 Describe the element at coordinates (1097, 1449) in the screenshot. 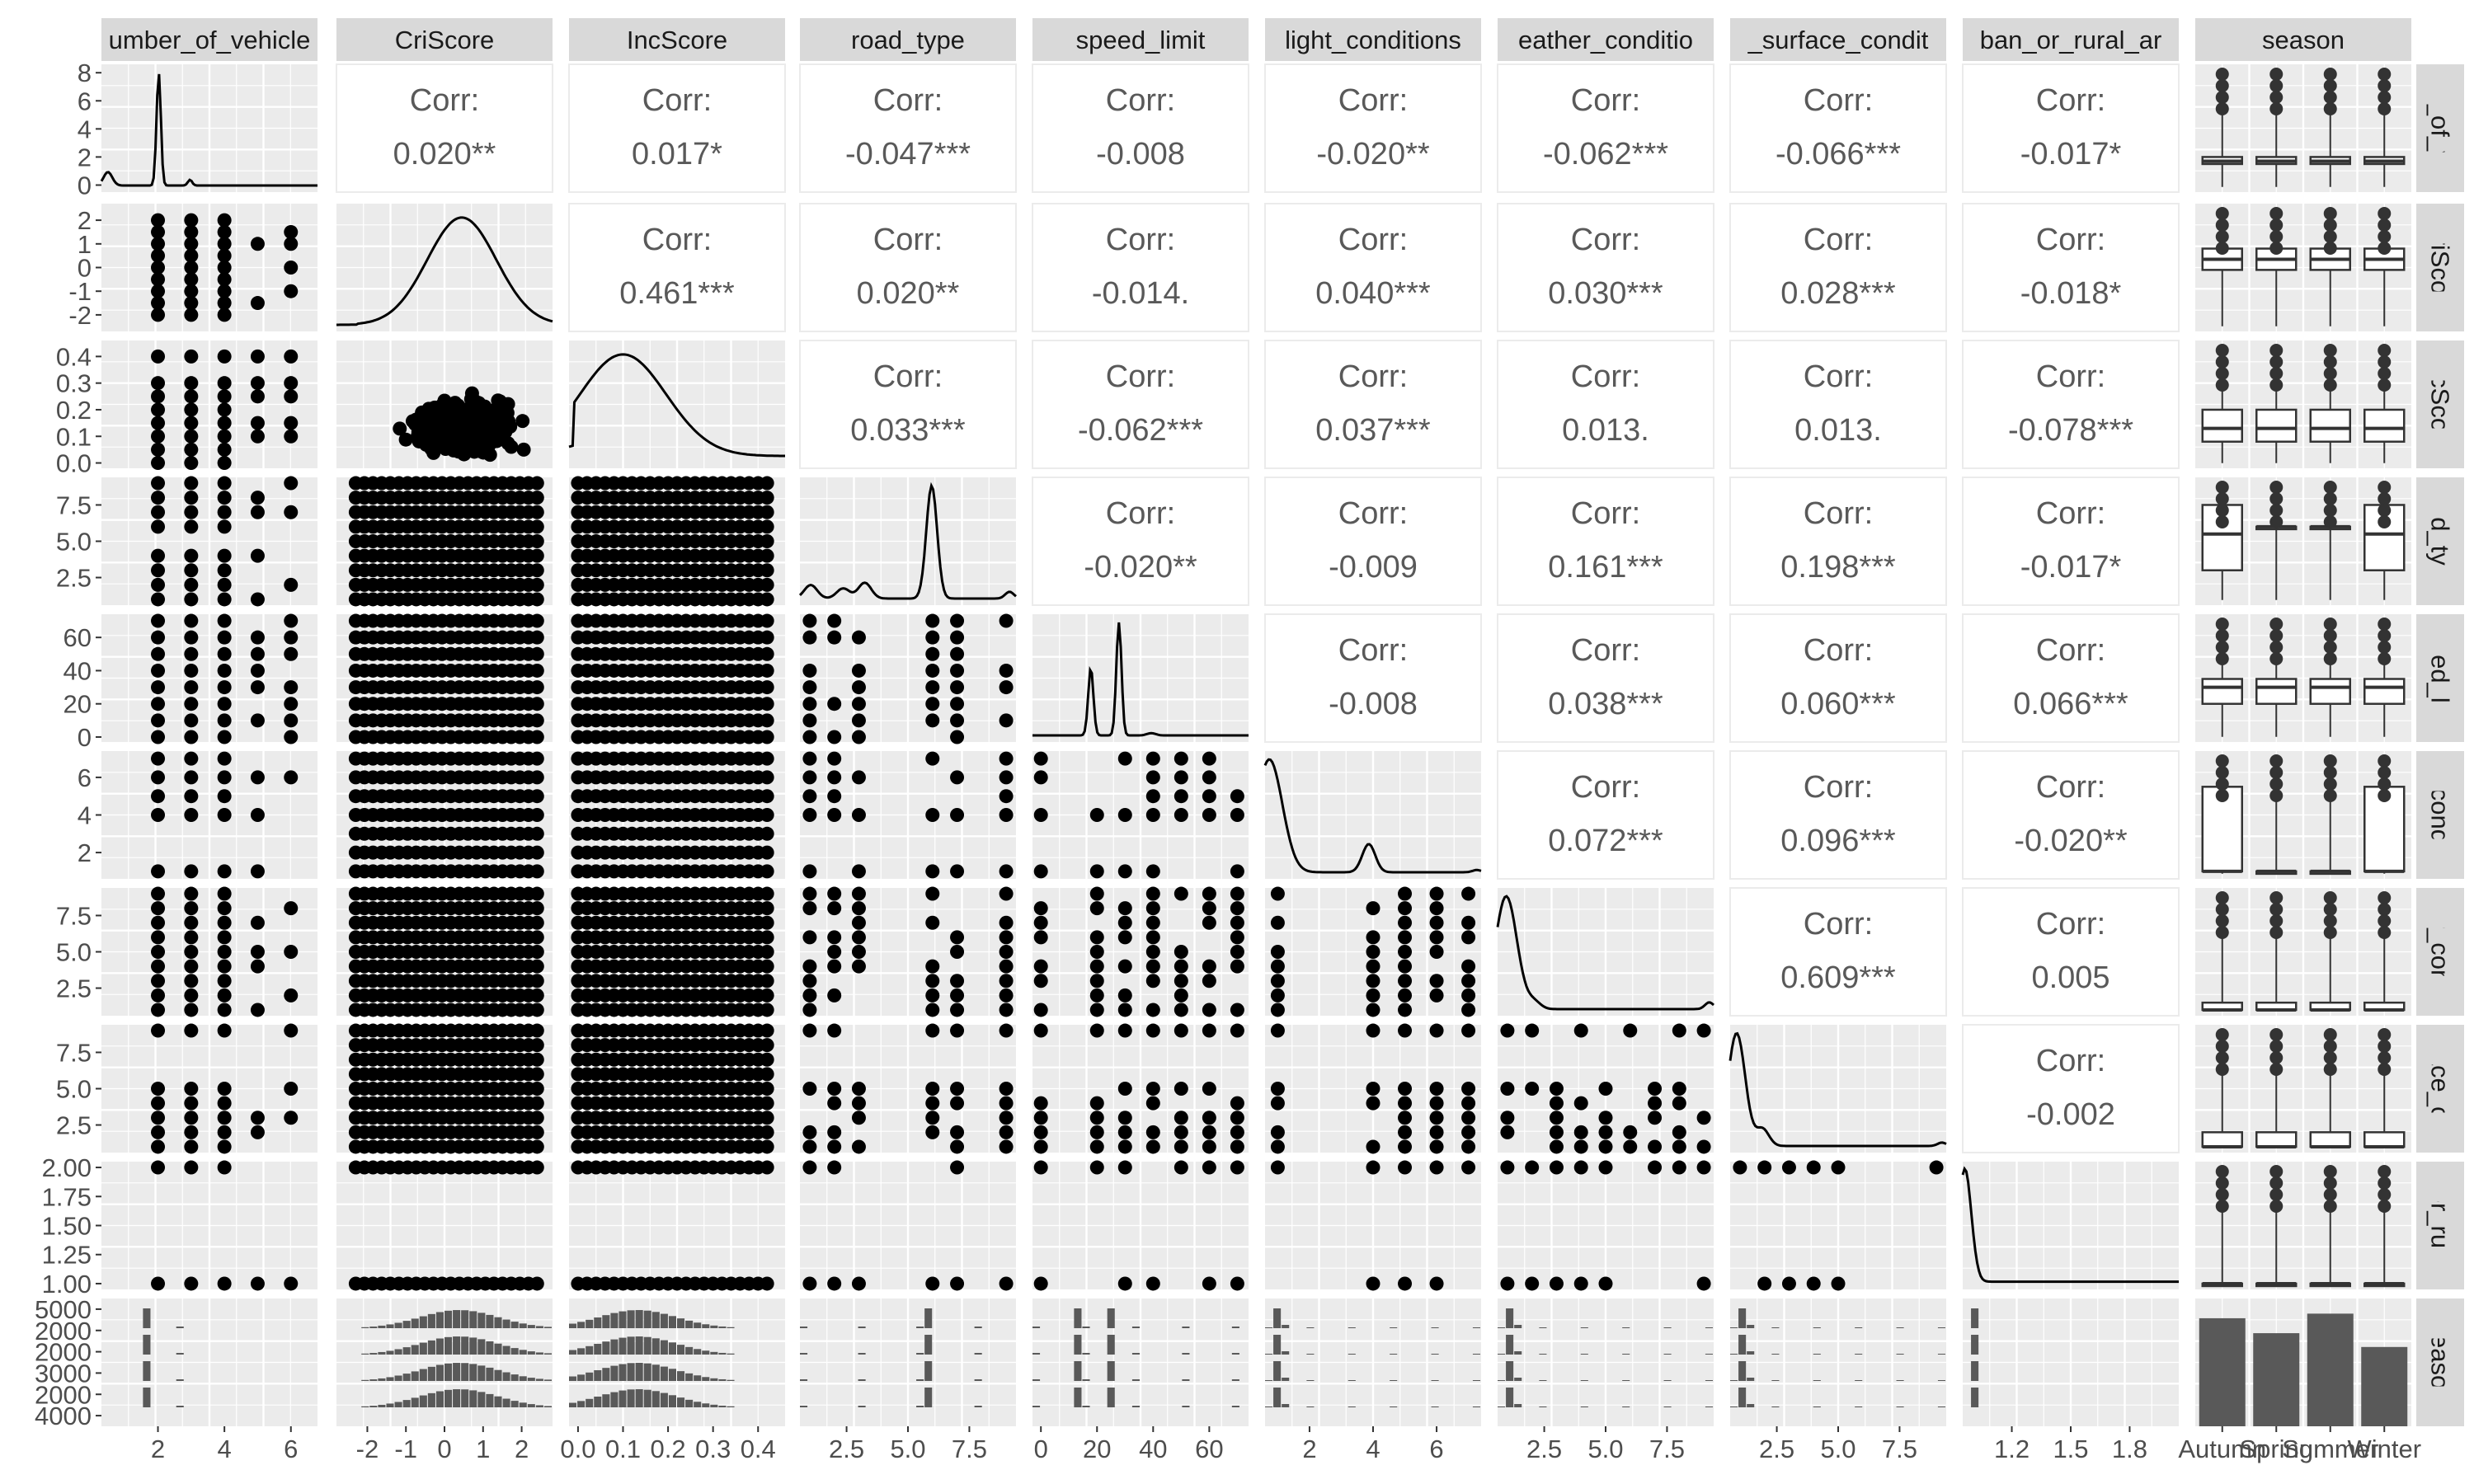

I see `x-tick-label: 20` at that location.